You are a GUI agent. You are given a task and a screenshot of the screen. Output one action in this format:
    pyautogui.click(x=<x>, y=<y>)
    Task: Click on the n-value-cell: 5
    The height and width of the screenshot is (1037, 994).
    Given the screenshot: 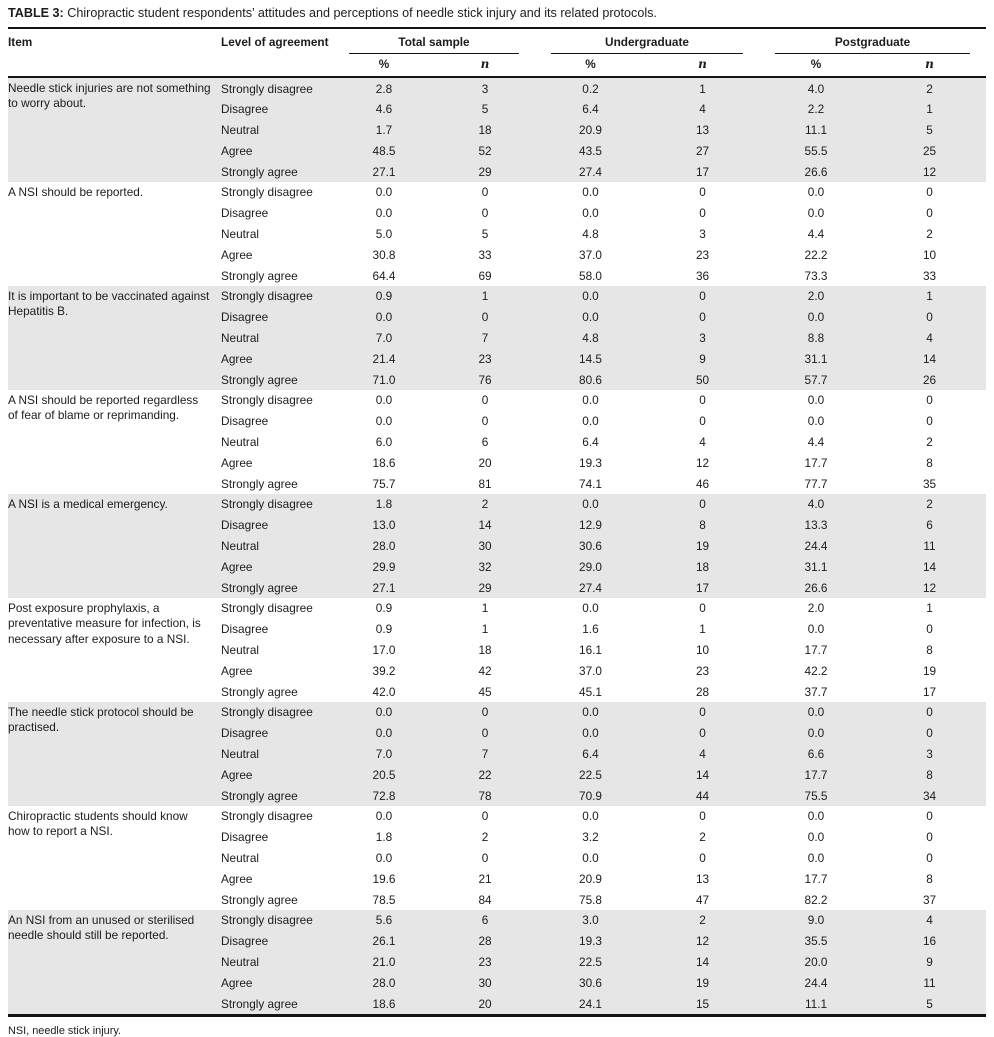 What is the action you would take?
    pyautogui.click(x=930, y=130)
    